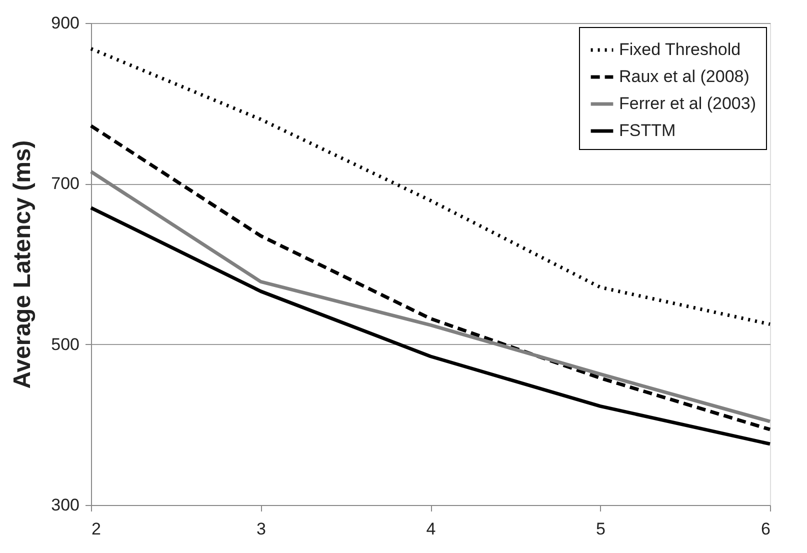  Describe the element at coordinates (687, 103) in the screenshot. I see `legend-label: Ferrer et al (2003)` at that location.